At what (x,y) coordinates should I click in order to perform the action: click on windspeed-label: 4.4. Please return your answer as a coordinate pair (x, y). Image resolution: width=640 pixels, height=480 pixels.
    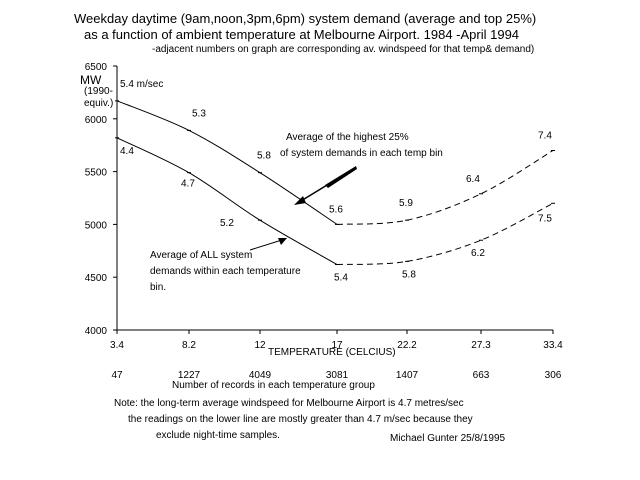
    Looking at the image, I should click on (127, 151).